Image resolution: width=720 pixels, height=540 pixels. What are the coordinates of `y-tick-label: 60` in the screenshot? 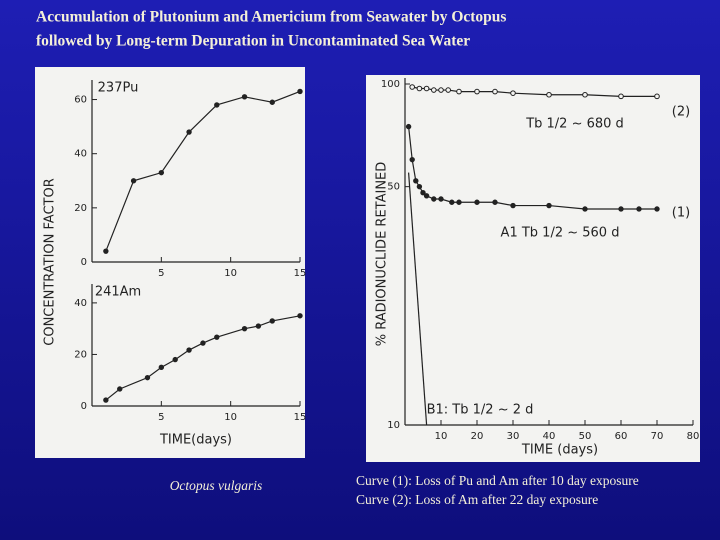 It's located at (80, 100).